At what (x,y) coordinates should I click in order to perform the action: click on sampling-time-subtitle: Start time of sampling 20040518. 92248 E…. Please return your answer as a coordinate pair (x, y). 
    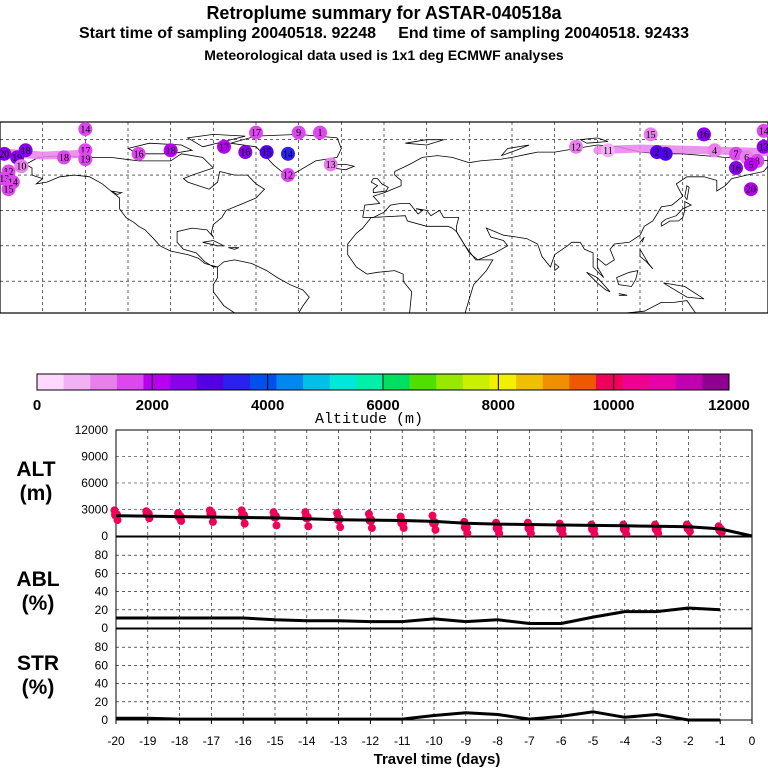
    Looking at the image, I should click on (384, 33).